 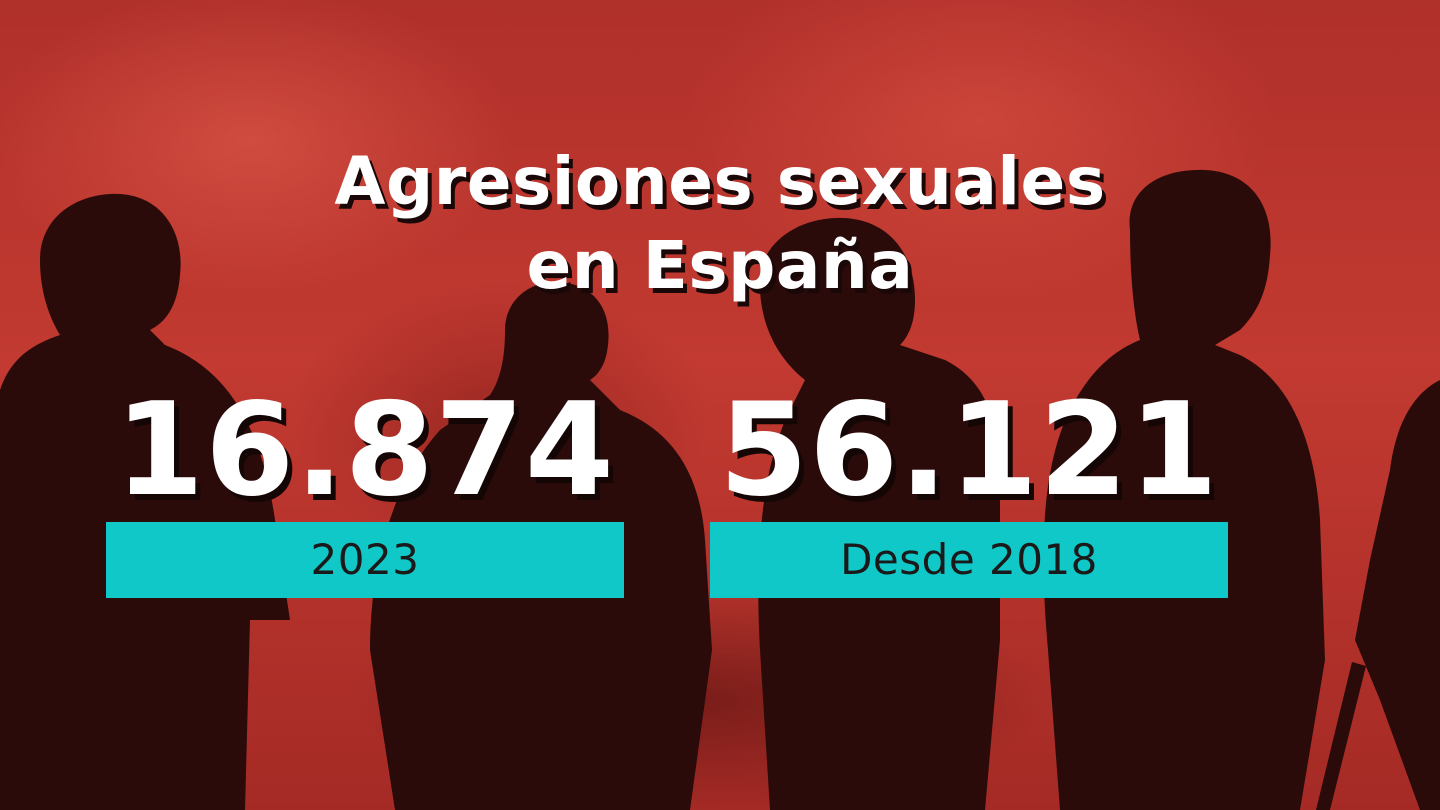 I want to click on stat-label-since-2018: Desde 2018, so click(x=969, y=559).